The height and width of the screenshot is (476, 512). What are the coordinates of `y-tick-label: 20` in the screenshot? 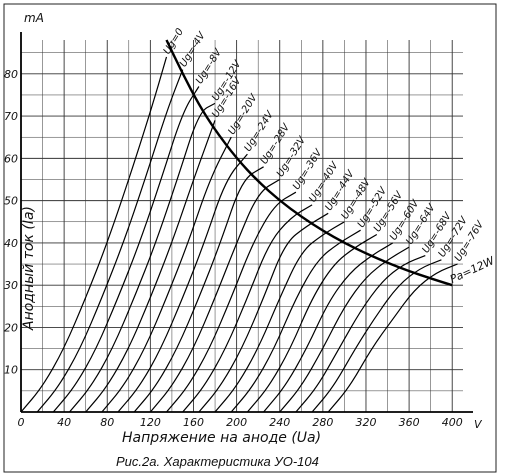 It's located at (11, 327).